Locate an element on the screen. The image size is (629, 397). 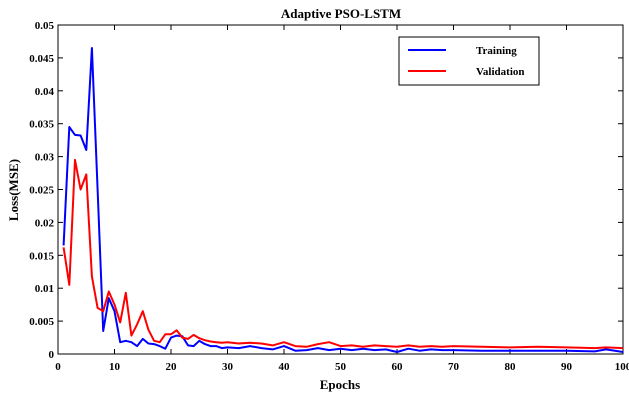
y-tick-label: 0.02 is located at coordinates (45, 223).